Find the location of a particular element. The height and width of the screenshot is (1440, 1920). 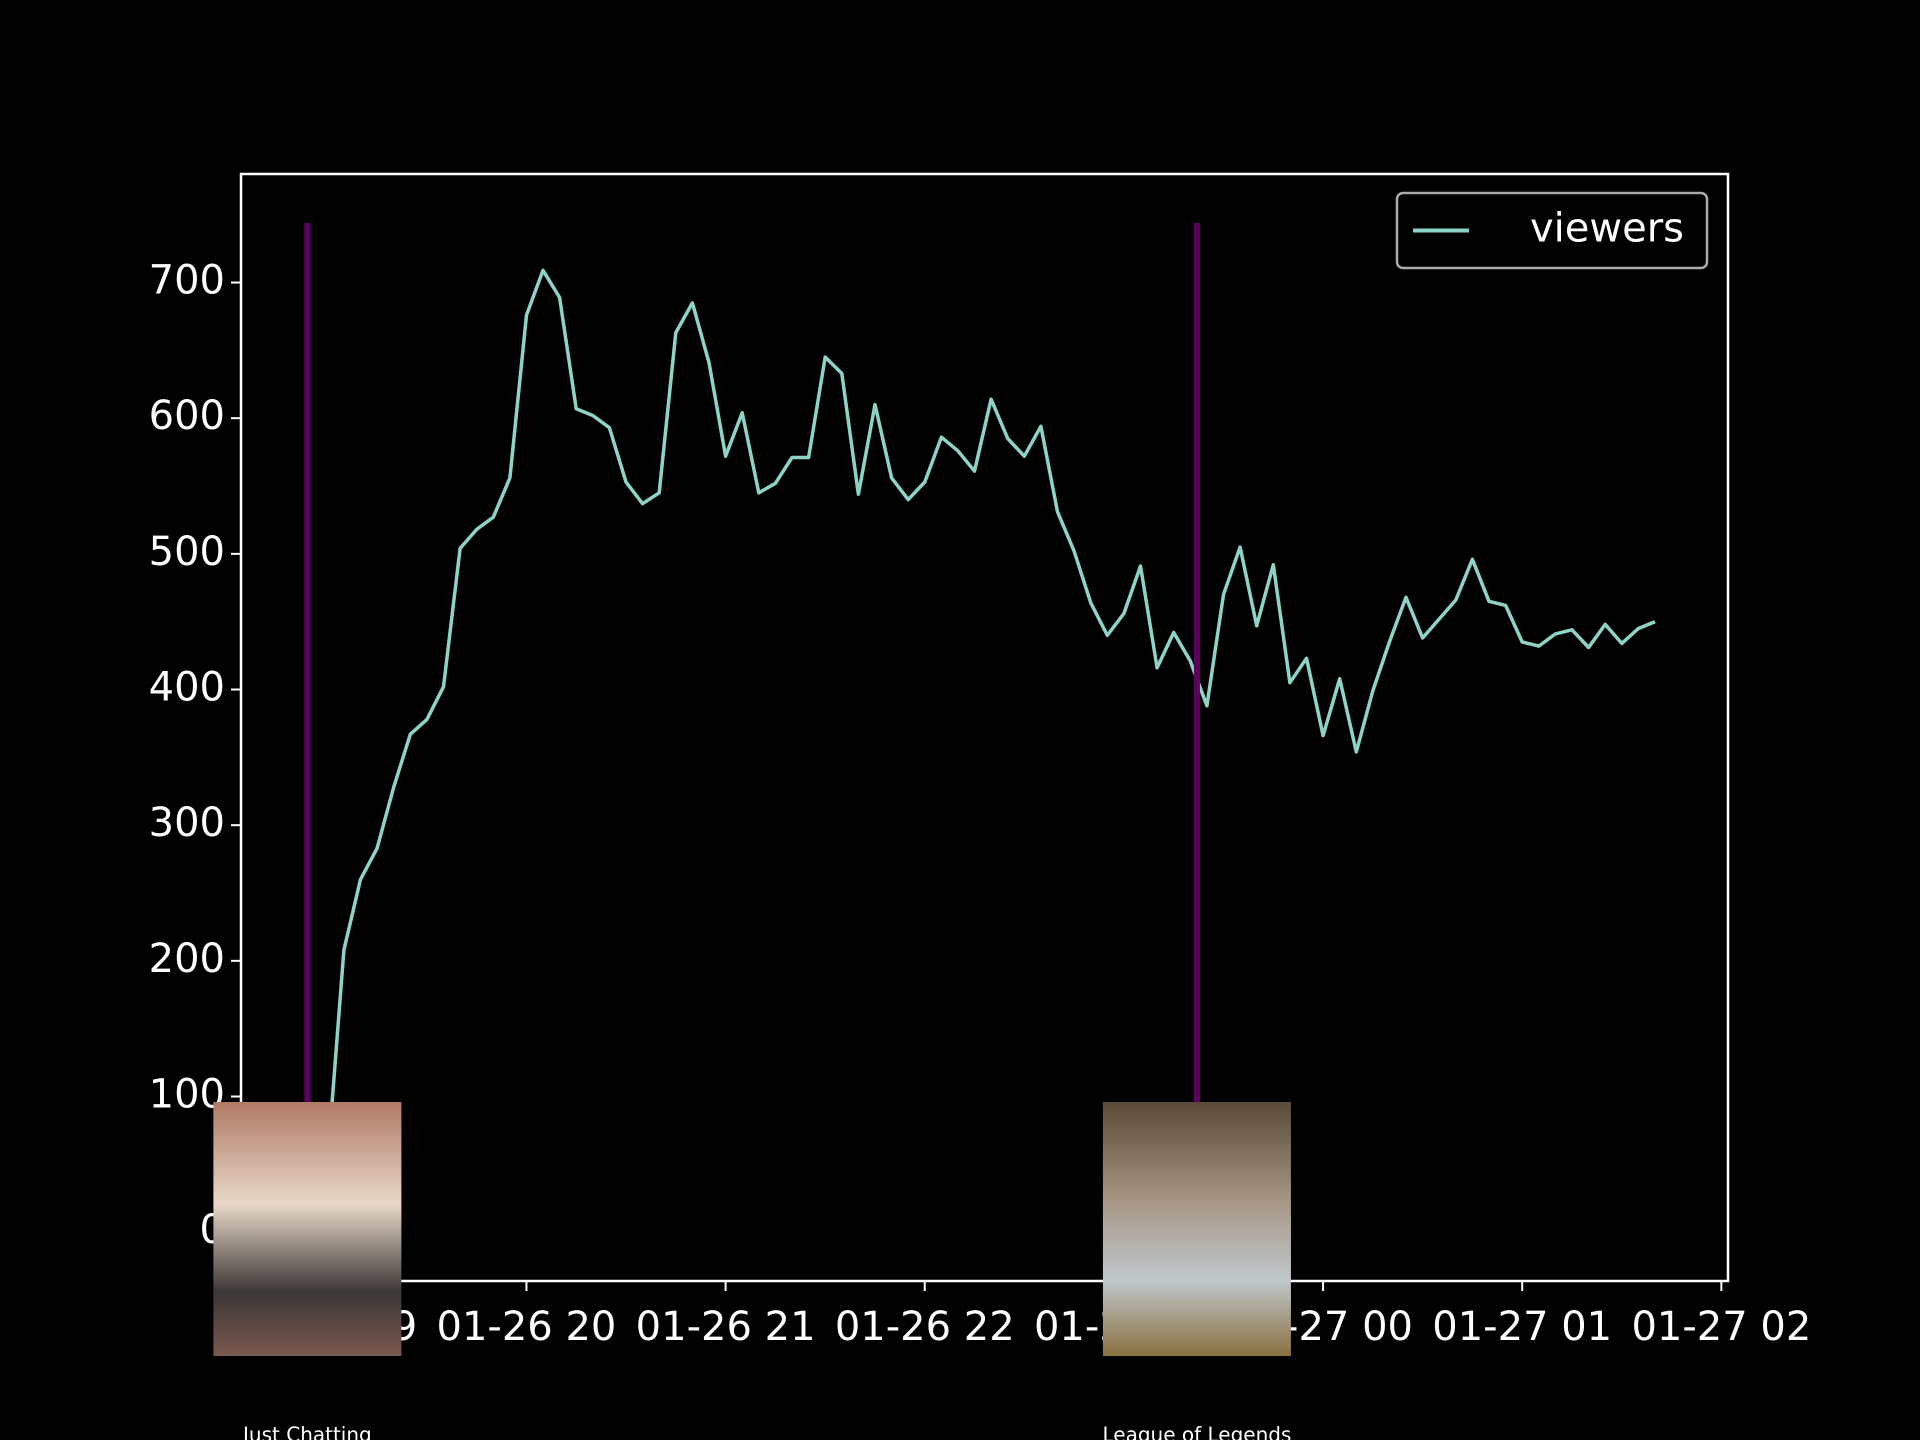

y-tick-label: 700 is located at coordinates (187, 281).